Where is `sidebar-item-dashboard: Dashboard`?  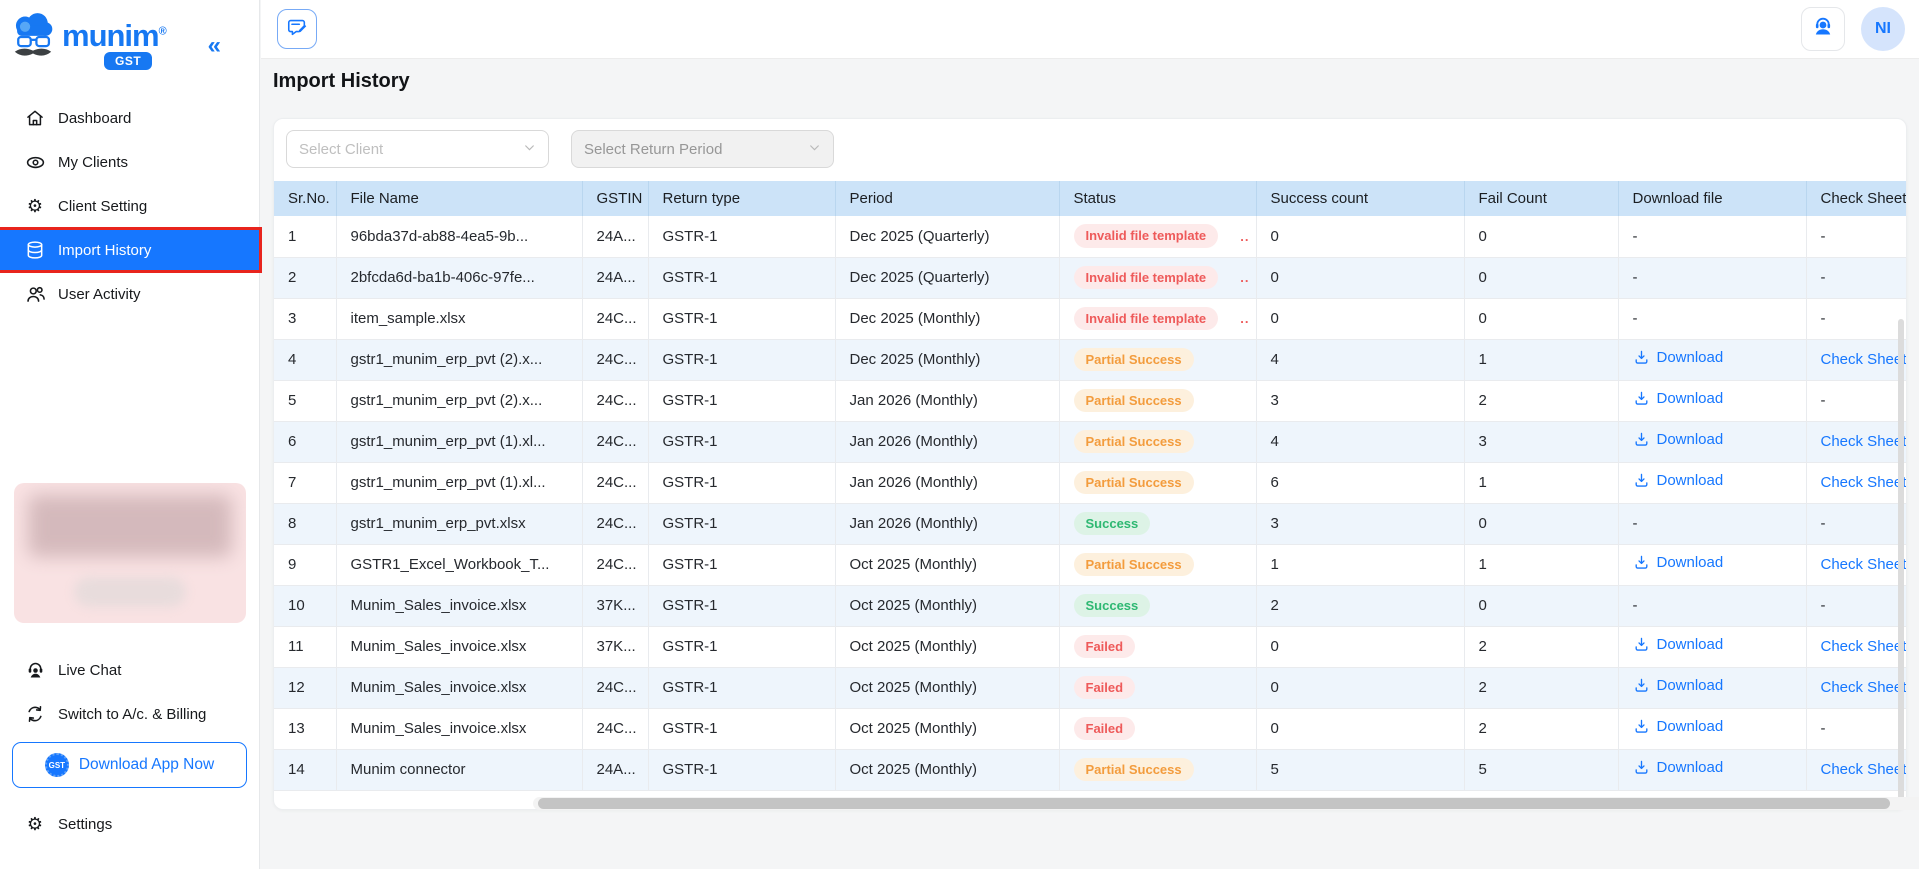 sidebar-item-dashboard: Dashboard is located at coordinates (129, 118).